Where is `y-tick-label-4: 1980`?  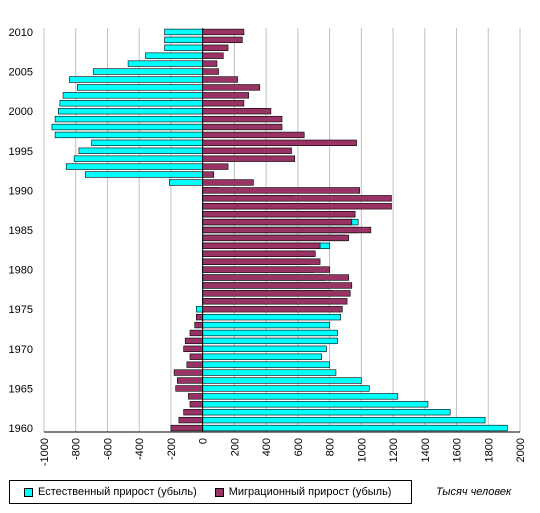 y-tick-label-4: 1980 is located at coordinates (21, 271).